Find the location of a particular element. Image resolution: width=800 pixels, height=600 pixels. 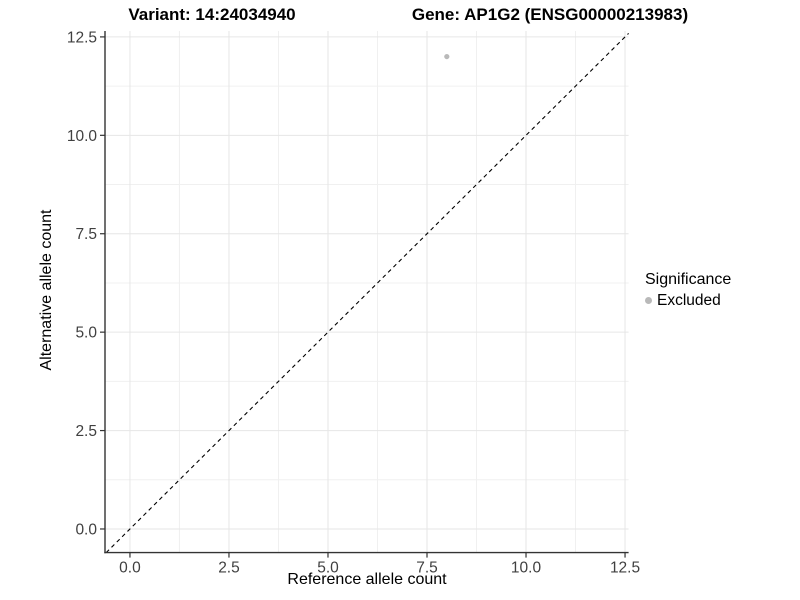

x-tick-label: 0.0 is located at coordinates (130, 568).